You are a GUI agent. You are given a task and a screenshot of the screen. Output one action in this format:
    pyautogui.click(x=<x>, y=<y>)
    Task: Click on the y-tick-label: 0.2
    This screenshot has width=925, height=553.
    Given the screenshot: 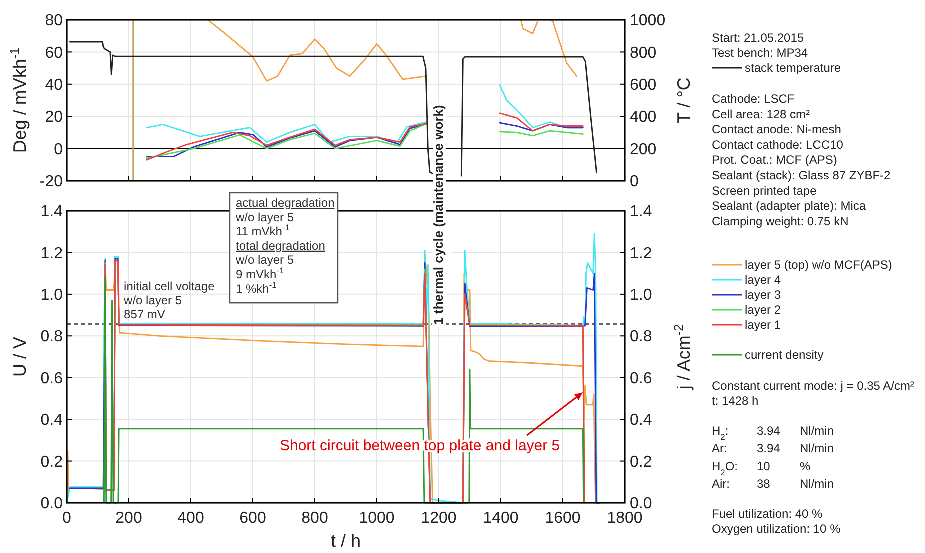 What is the action you would take?
    pyautogui.click(x=52, y=462)
    